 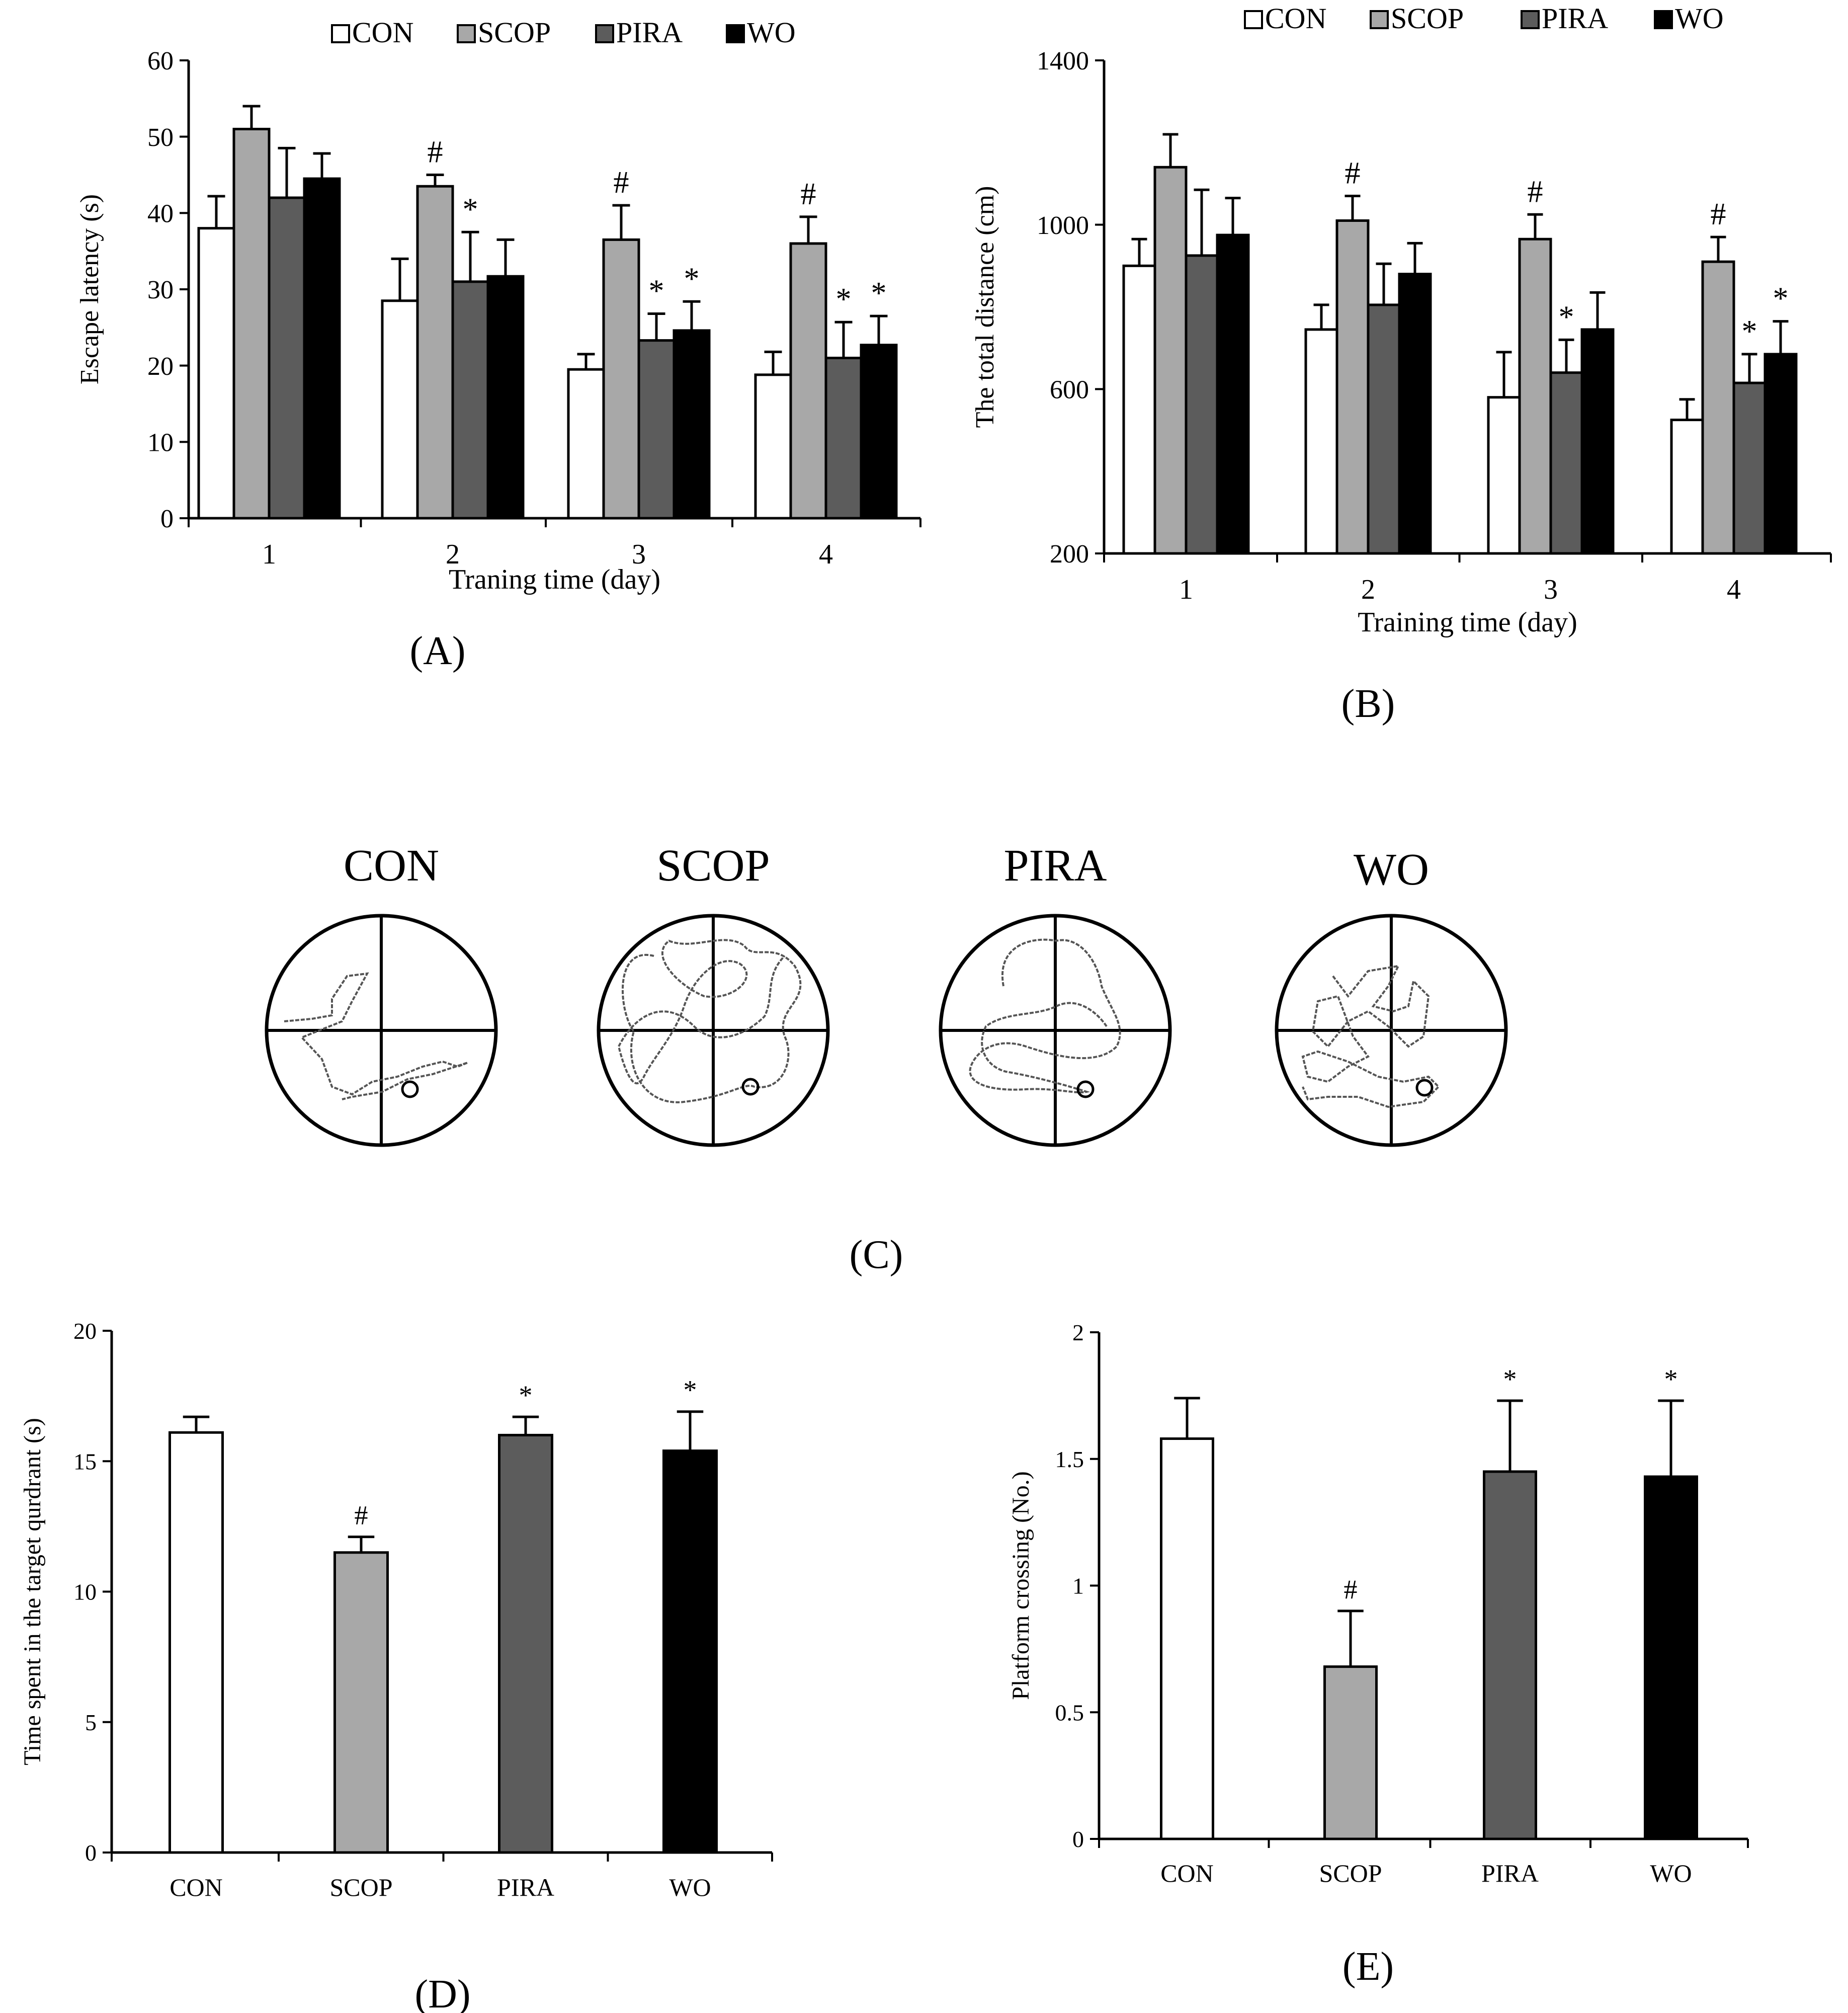 What do you see at coordinates (442, 1992) in the screenshot?
I see `panel-label: (D)` at bounding box center [442, 1992].